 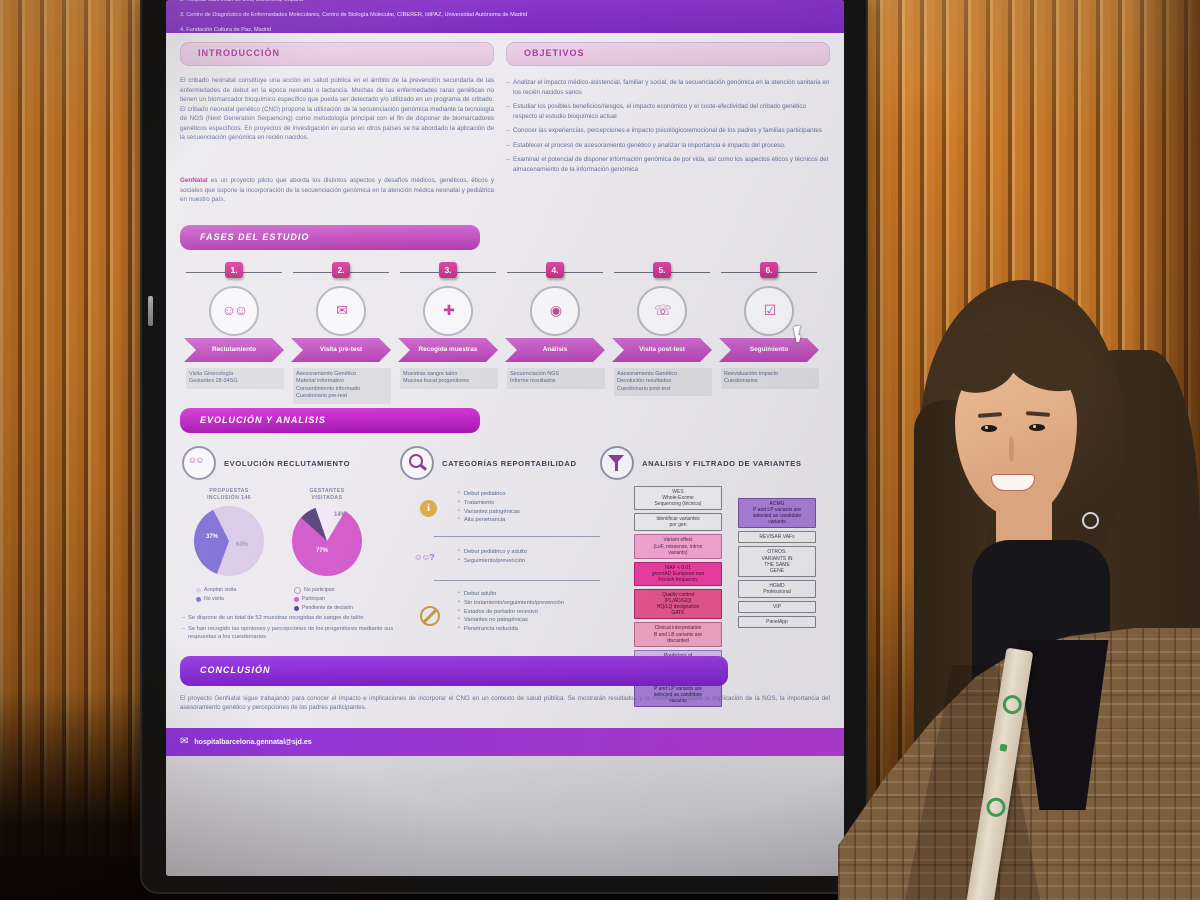 What do you see at coordinates (533, 620) in the screenshot?
I see `category-item: Variantes no patogénicas` at bounding box center [533, 620].